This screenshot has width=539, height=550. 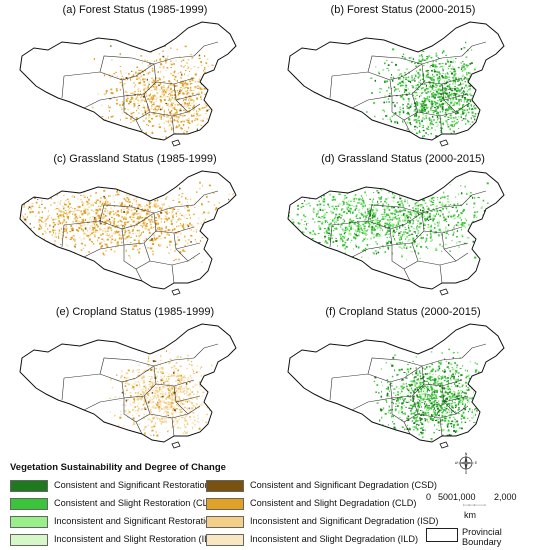 I want to click on compass-letter: E, so click(x=476, y=463).